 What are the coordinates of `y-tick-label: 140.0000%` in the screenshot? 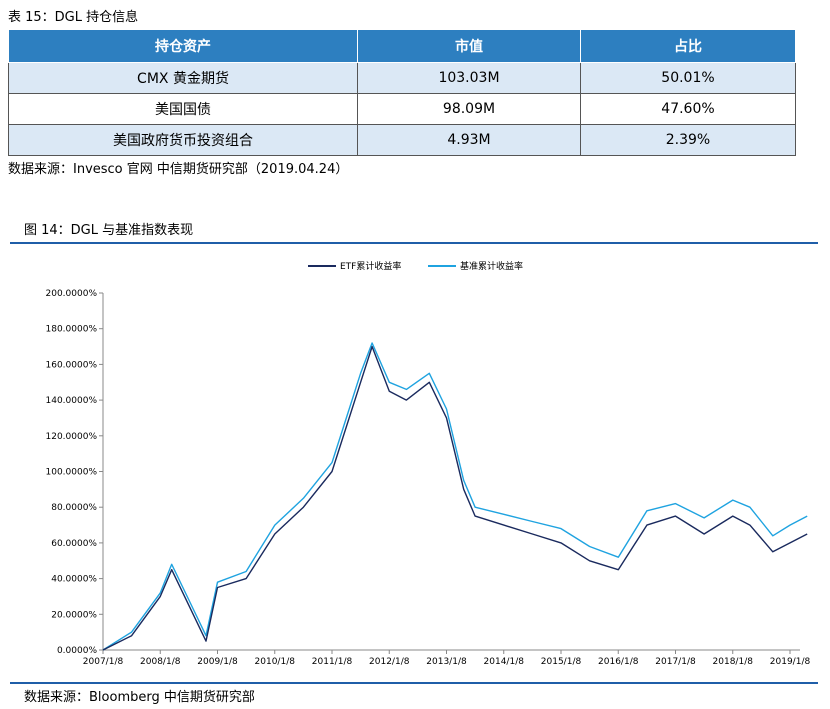 It's located at (72, 401).